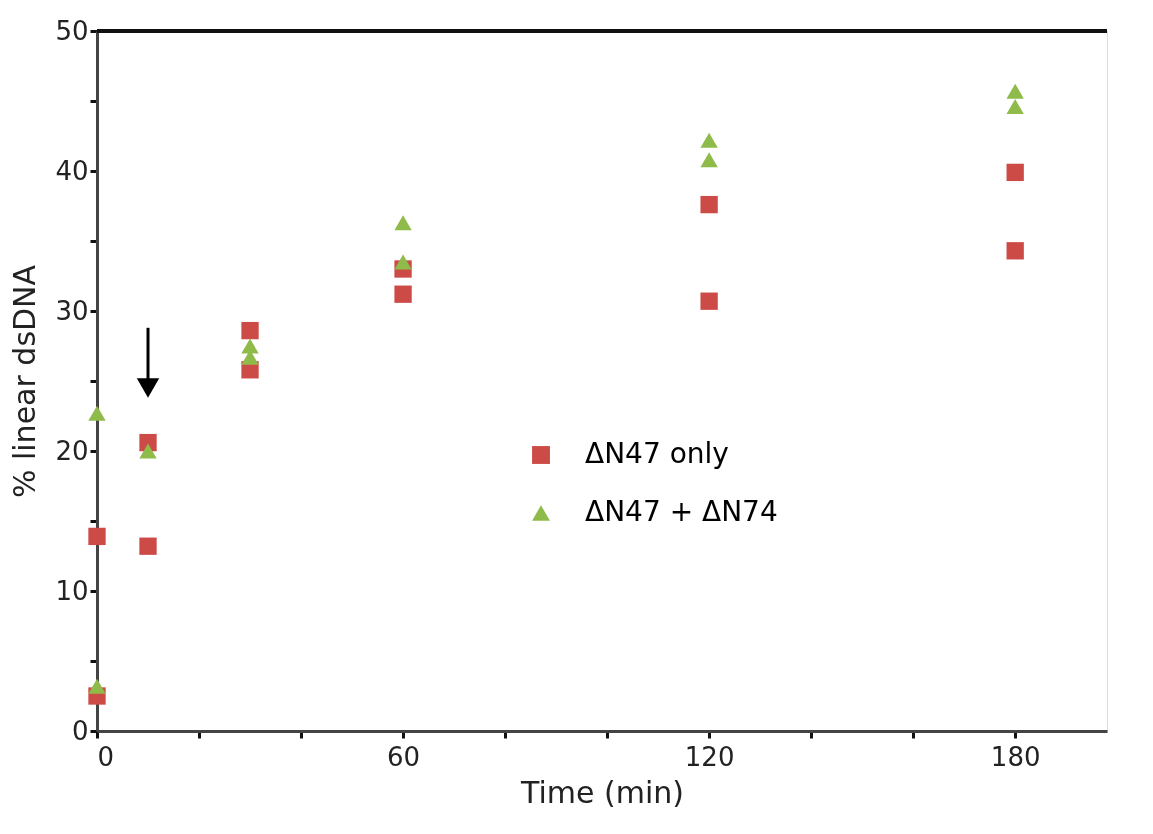  I want to click on y-tick-label: 10, so click(72, 590).